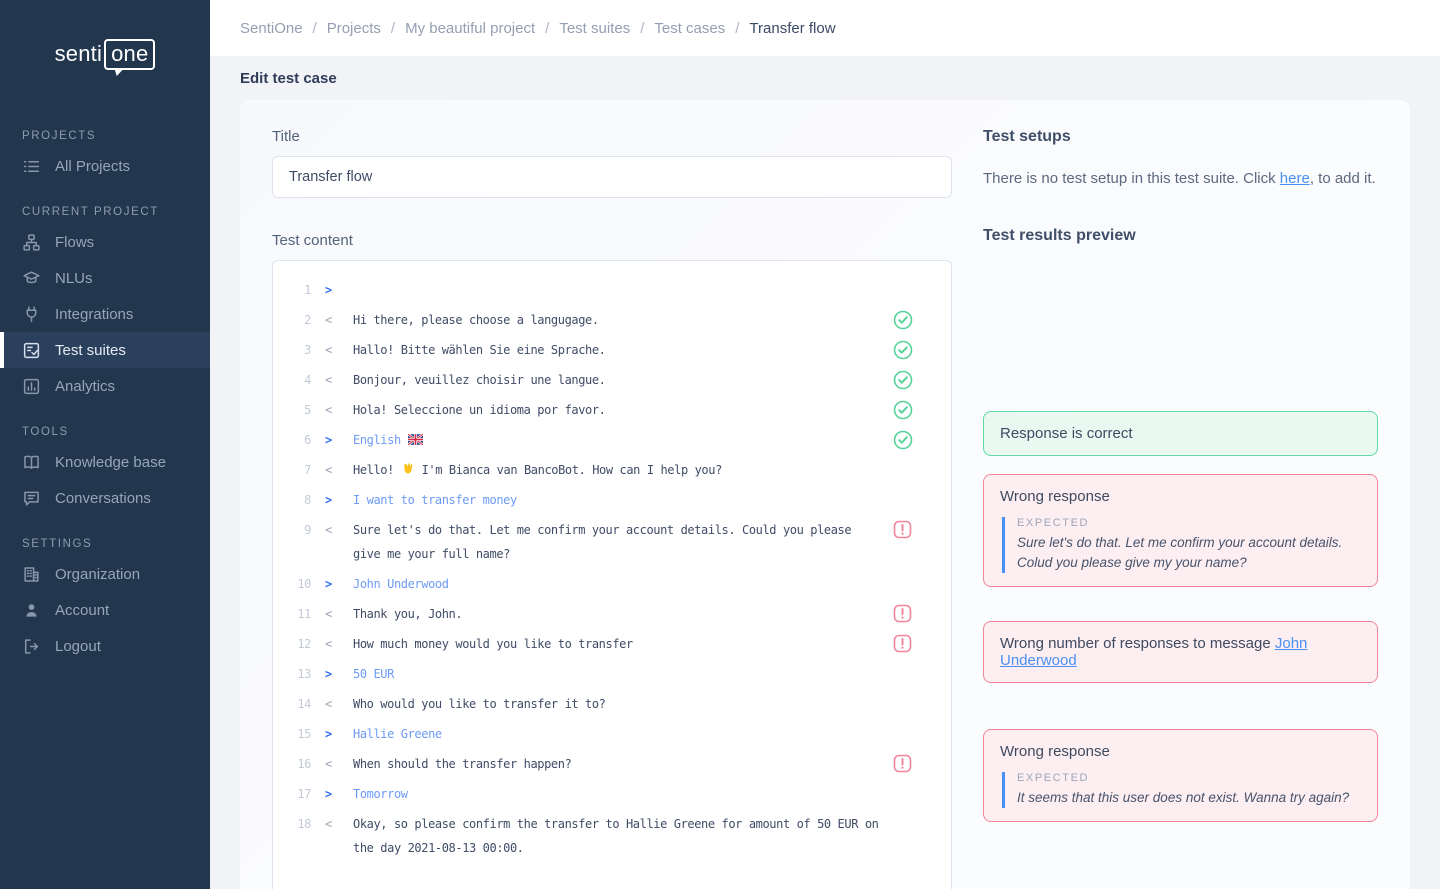 This screenshot has width=1440, height=889. What do you see at coordinates (105, 242) in the screenshot?
I see `sidebar-item-flows: Flows` at bounding box center [105, 242].